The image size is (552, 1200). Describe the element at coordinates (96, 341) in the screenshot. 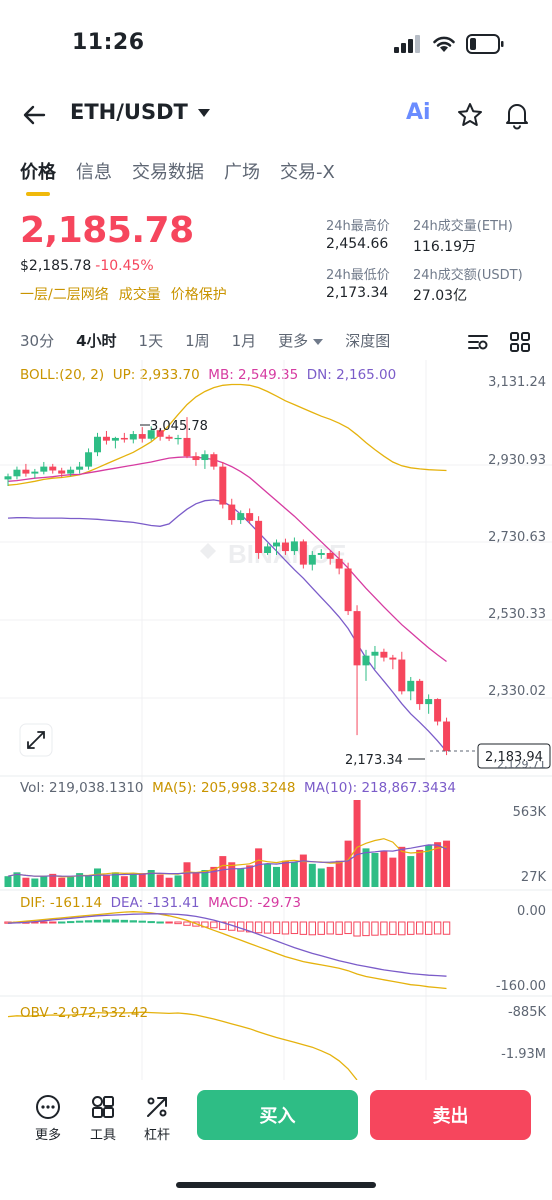

I see `interval-4h: 4小时` at that location.